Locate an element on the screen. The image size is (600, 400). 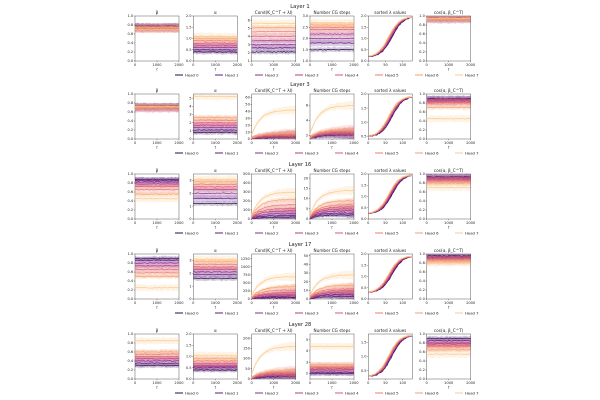
legend-label: Head 1 is located at coordinates (232, 232).